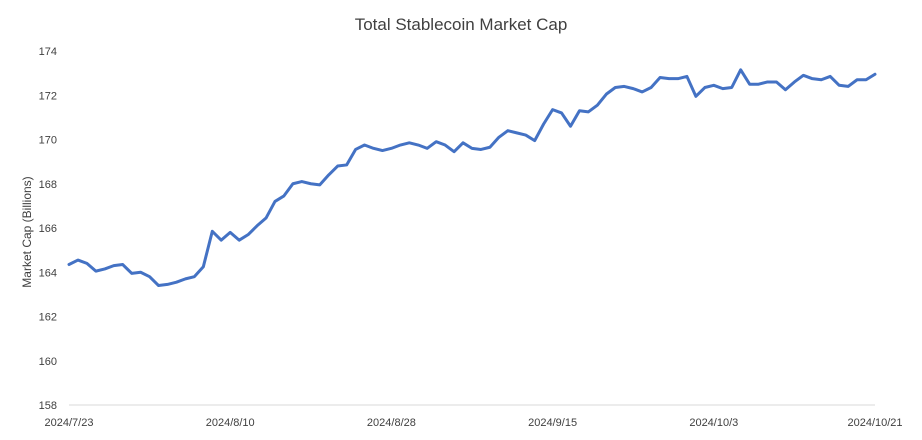 The image size is (922, 440). I want to click on x-tick-label: 2024/7/23, so click(69, 423).